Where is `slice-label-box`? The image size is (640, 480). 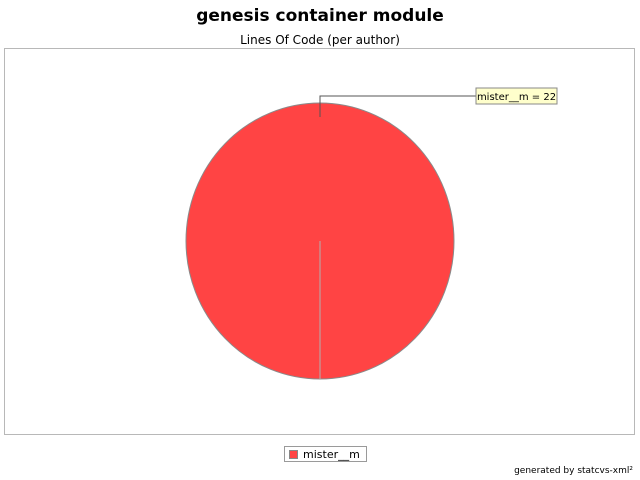 slice-label-box is located at coordinates (516, 96).